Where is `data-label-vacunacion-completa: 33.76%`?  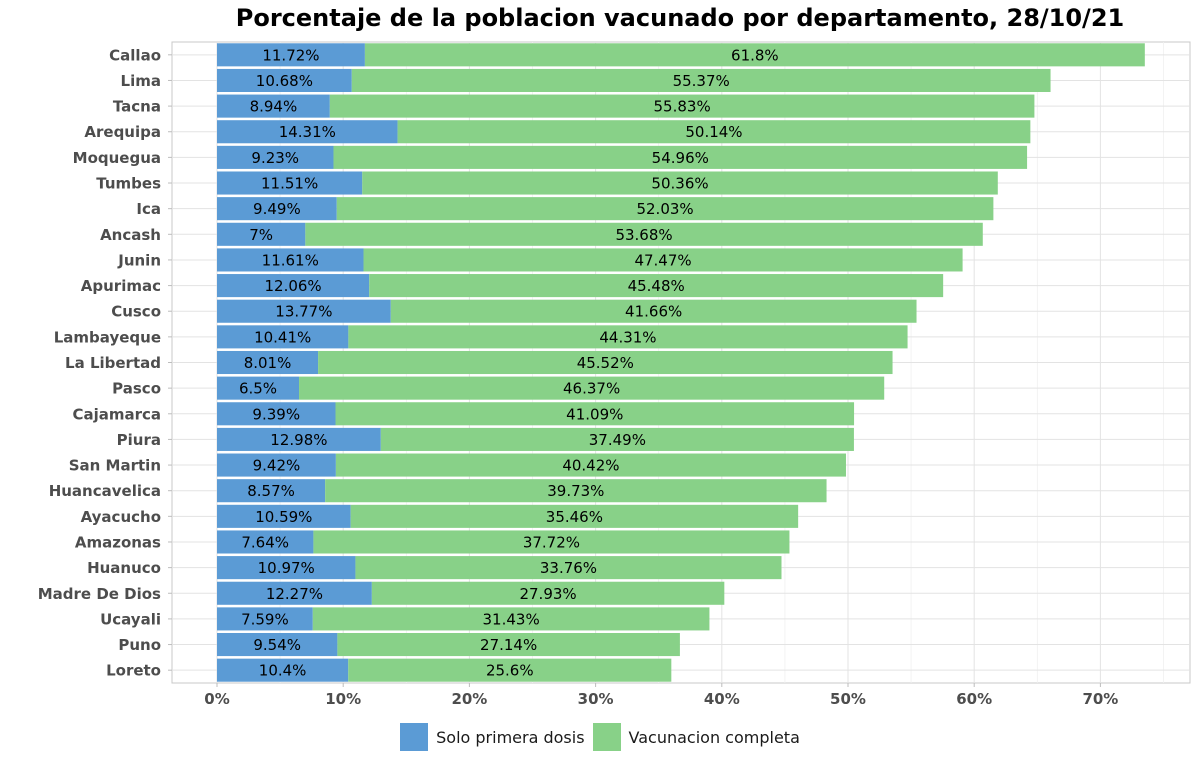
data-label-vacunacion-completa: 33.76% is located at coordinates (568, 568).